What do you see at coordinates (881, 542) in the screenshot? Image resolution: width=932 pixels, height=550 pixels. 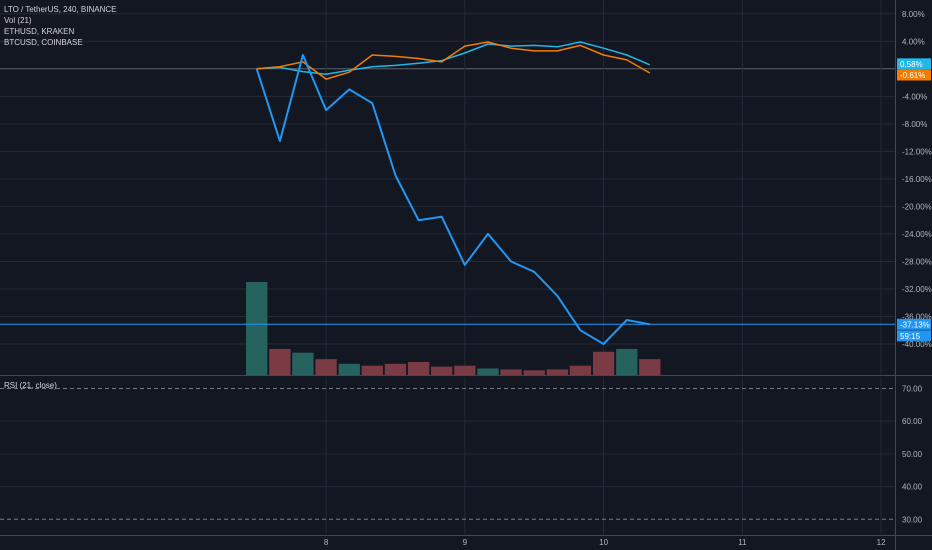 I see `time-tick-label: 12` at bounding box center [881, 542].